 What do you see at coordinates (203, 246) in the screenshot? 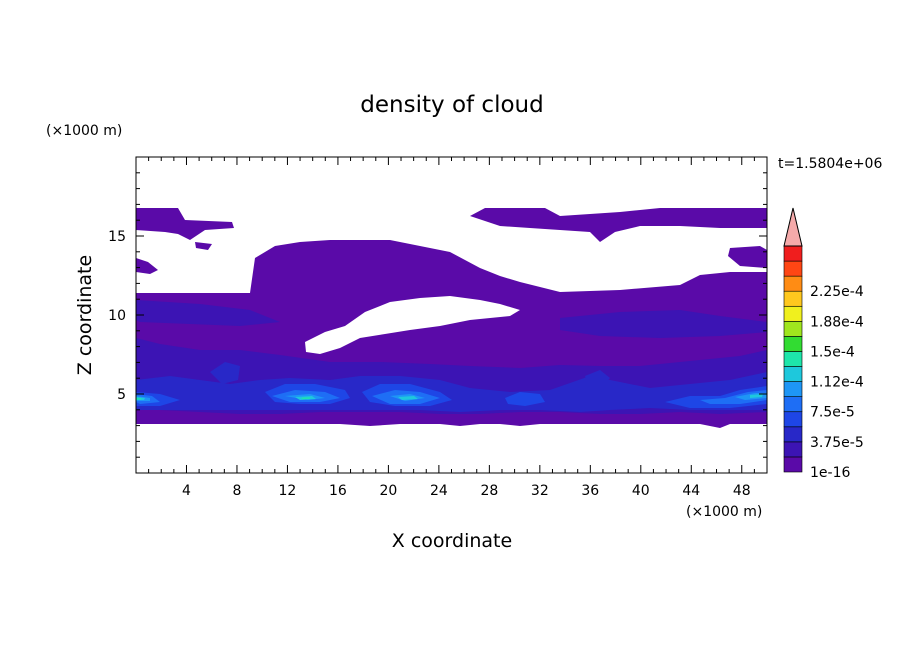
I see `contour-layer-1-mid-left-patch` at bounding box center [203, 246].